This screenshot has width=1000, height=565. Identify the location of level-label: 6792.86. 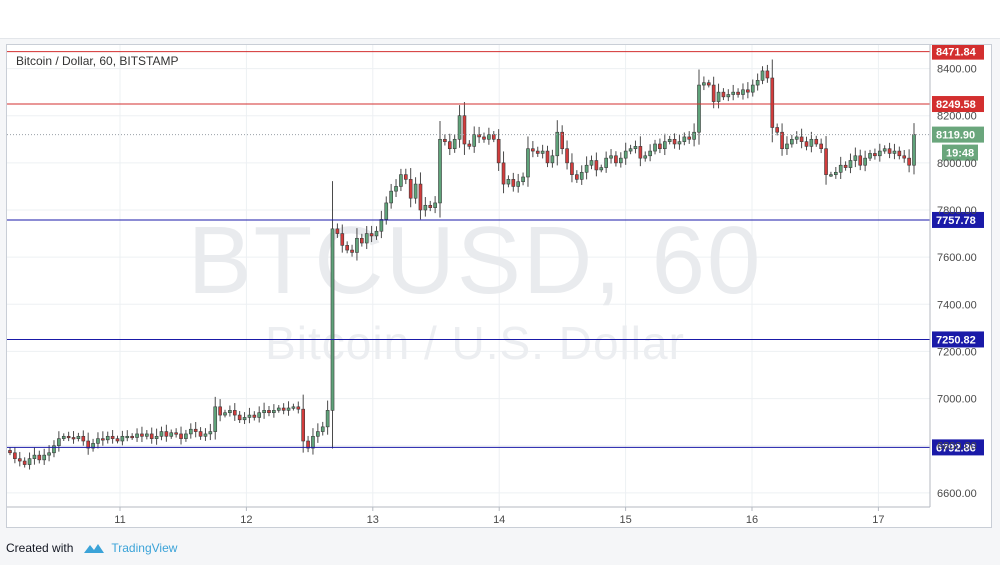
(956, 448).